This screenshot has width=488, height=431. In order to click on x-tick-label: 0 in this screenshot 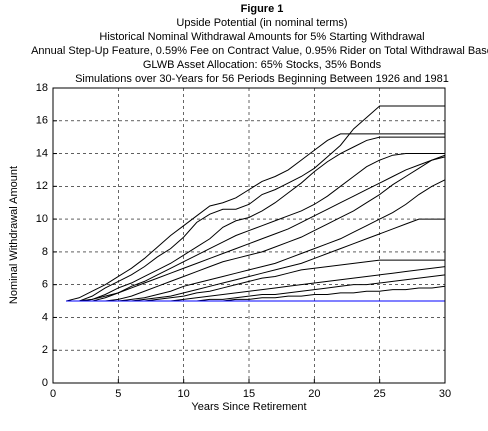, I will do `click(53, 394)`.